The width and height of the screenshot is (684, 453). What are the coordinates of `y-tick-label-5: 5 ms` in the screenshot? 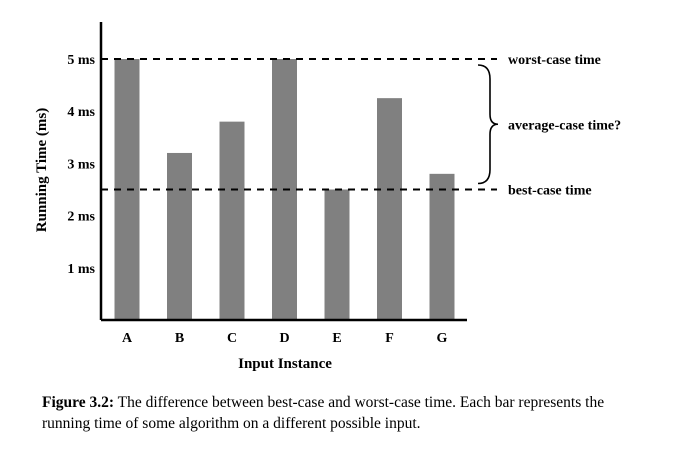 It's located at (81, 60).